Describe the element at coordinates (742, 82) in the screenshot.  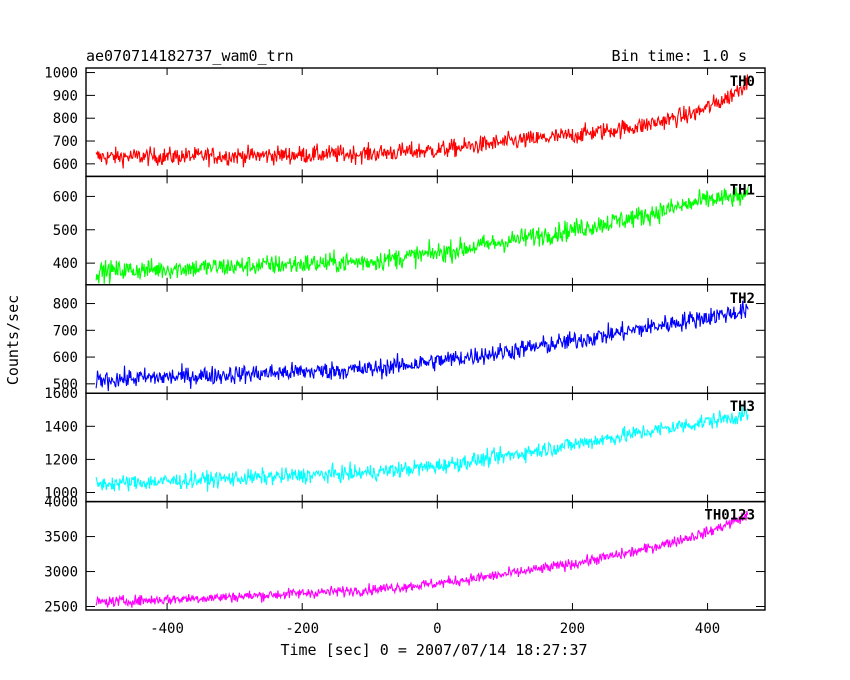
I see `panel-label-th0: TH0` at that location.